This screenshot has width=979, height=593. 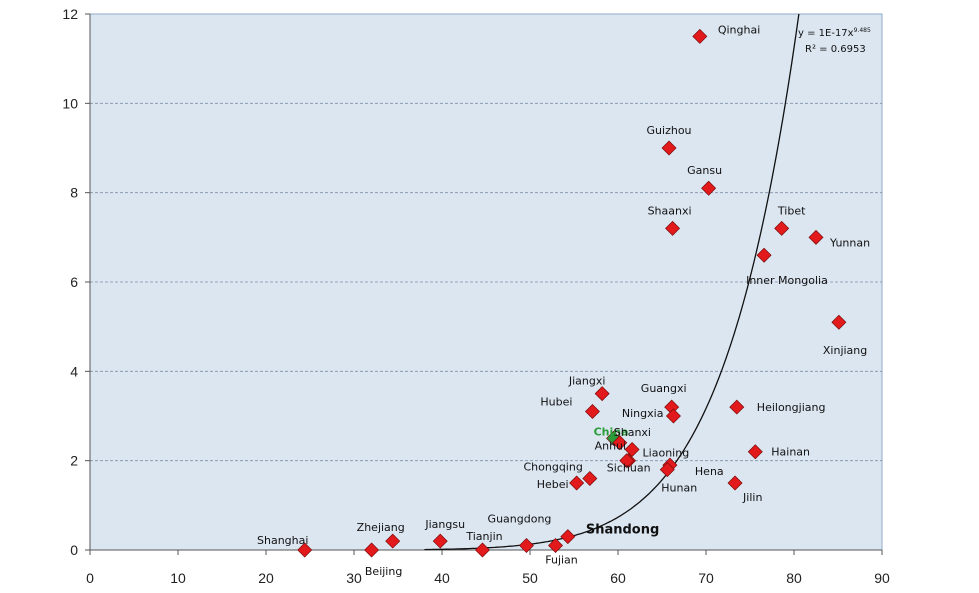 What do you see at coordinates (670, 210) in the screenshot?
I see `point-label: Shaanxi` at bounding box center [670, 210].